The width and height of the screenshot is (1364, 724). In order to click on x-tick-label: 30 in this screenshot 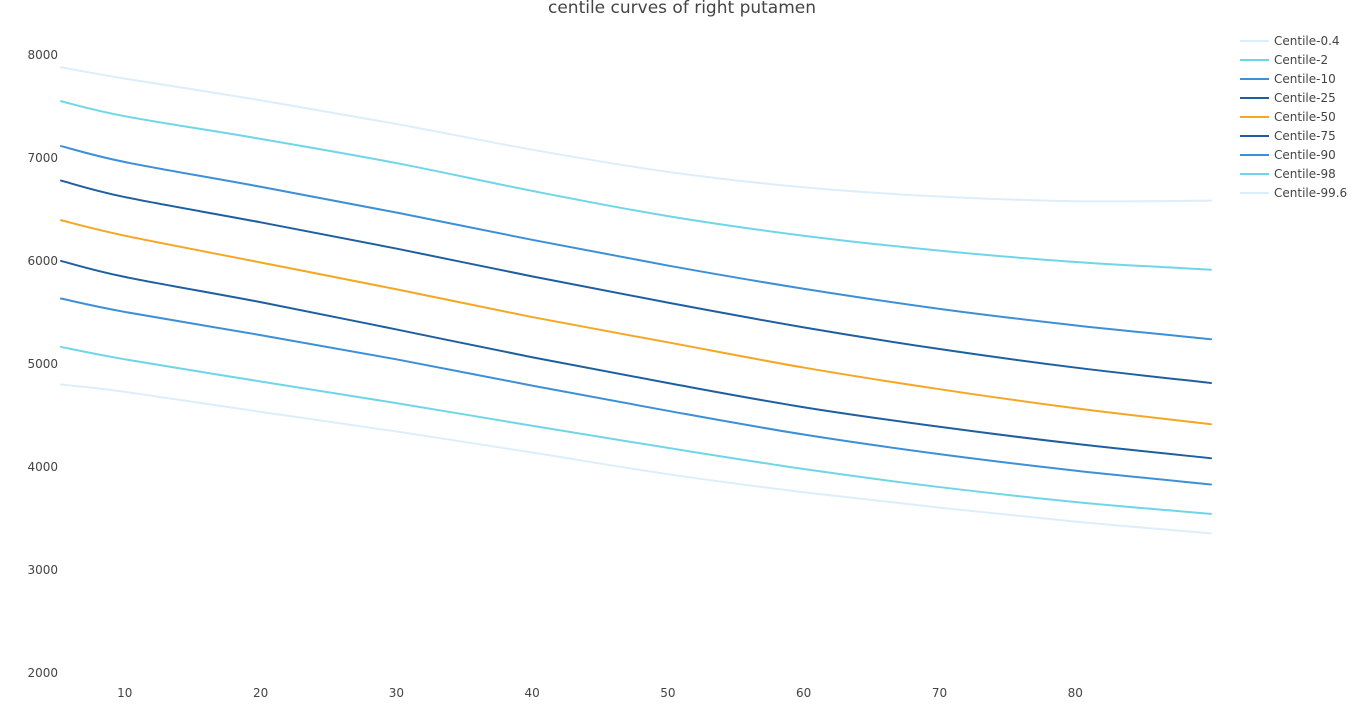, I will do `click(396, 693)`.